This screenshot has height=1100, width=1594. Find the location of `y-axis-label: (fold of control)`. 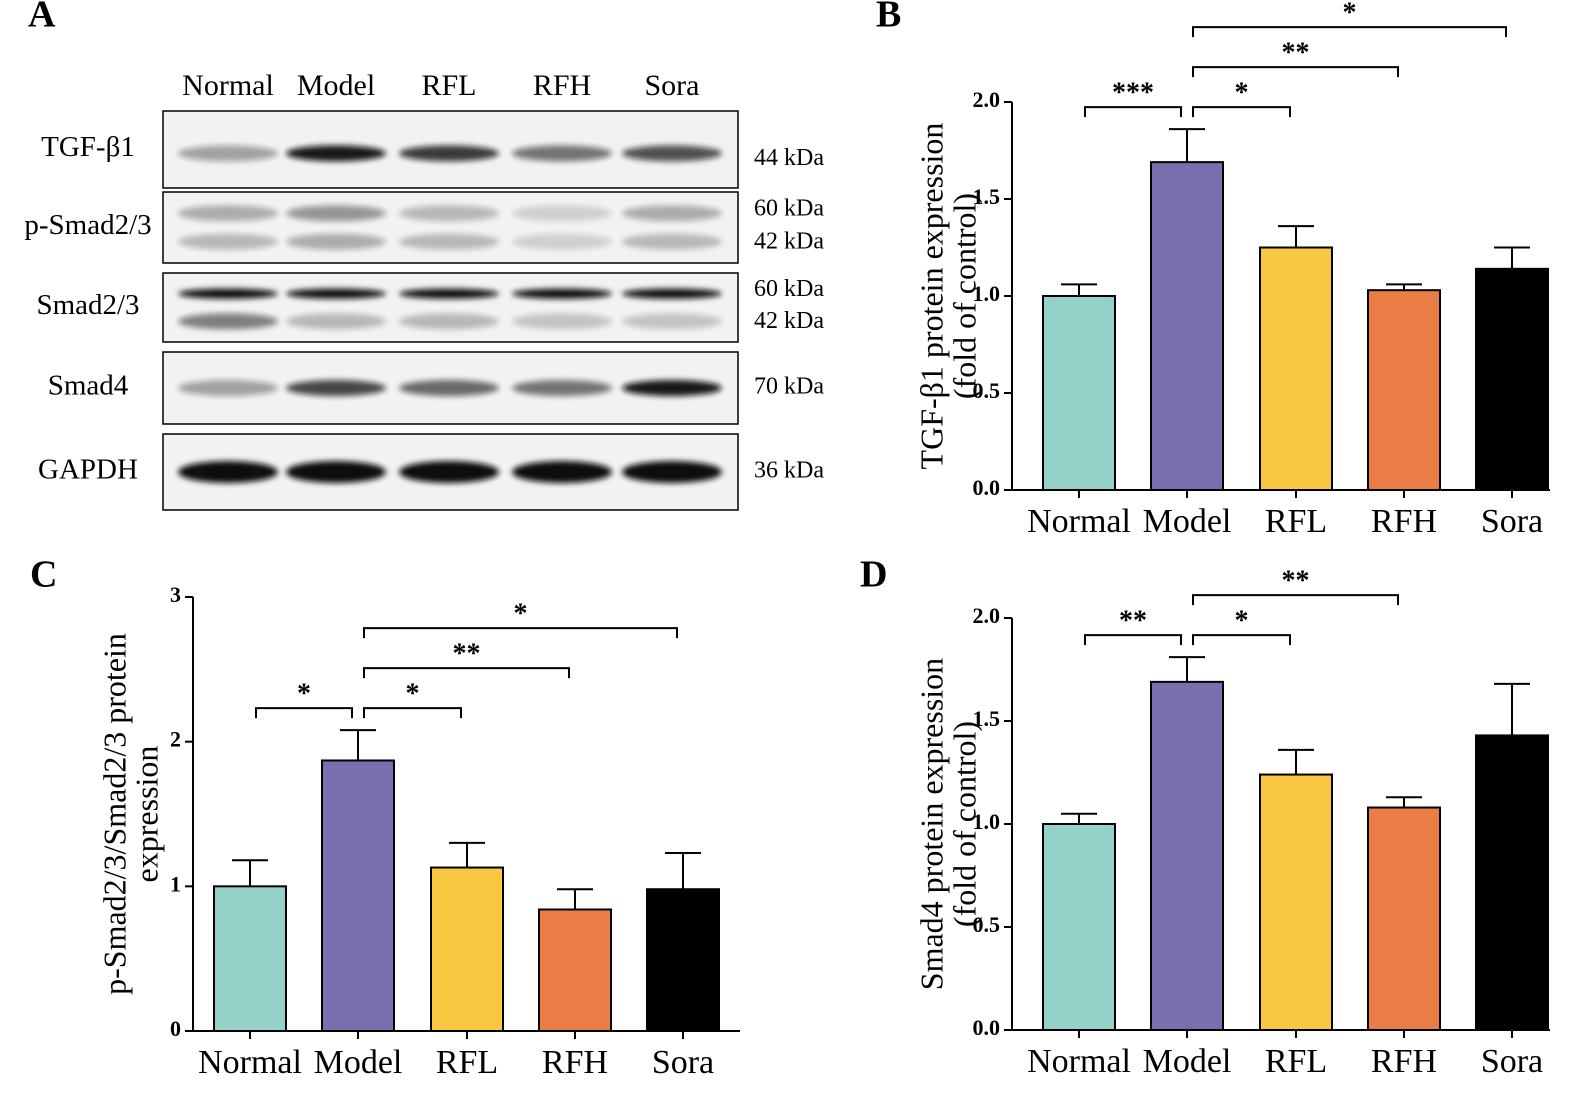

y-axis-label: (fold of control) is located at coordinates (964, 824).